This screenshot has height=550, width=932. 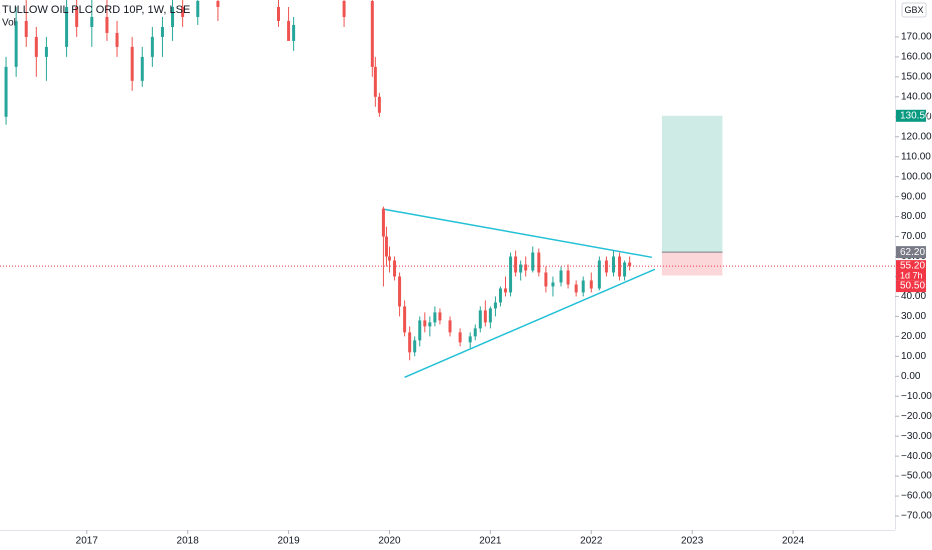 What do you see at coordinates (913, 196) in the screenshot?
I see `y-tick-label: 90.00` at bounding box center [913, 196].